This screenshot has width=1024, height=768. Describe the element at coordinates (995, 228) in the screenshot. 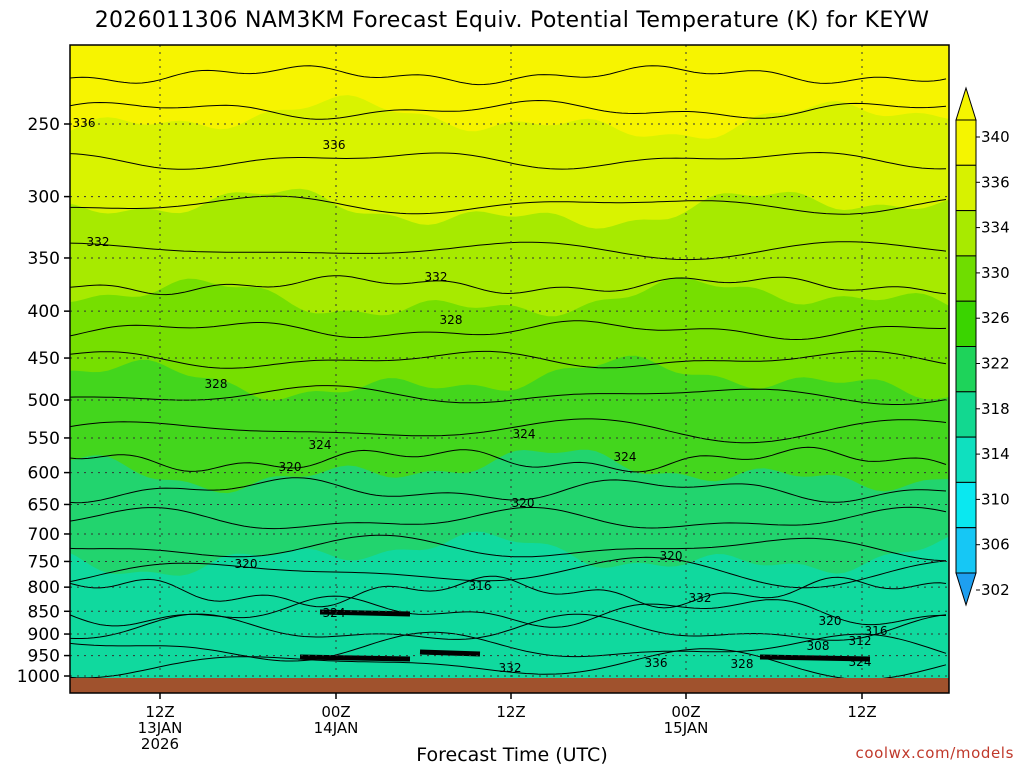

I see `colorbar-label: 334` at that location.